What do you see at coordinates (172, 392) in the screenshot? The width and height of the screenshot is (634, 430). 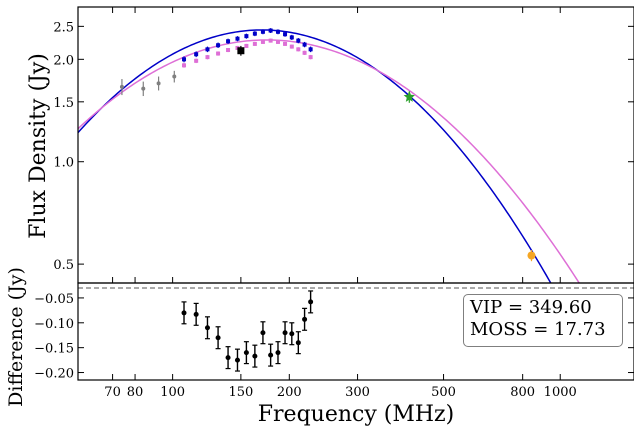 I see `xtick-label-2: 100` at bounding box center [172, 392].